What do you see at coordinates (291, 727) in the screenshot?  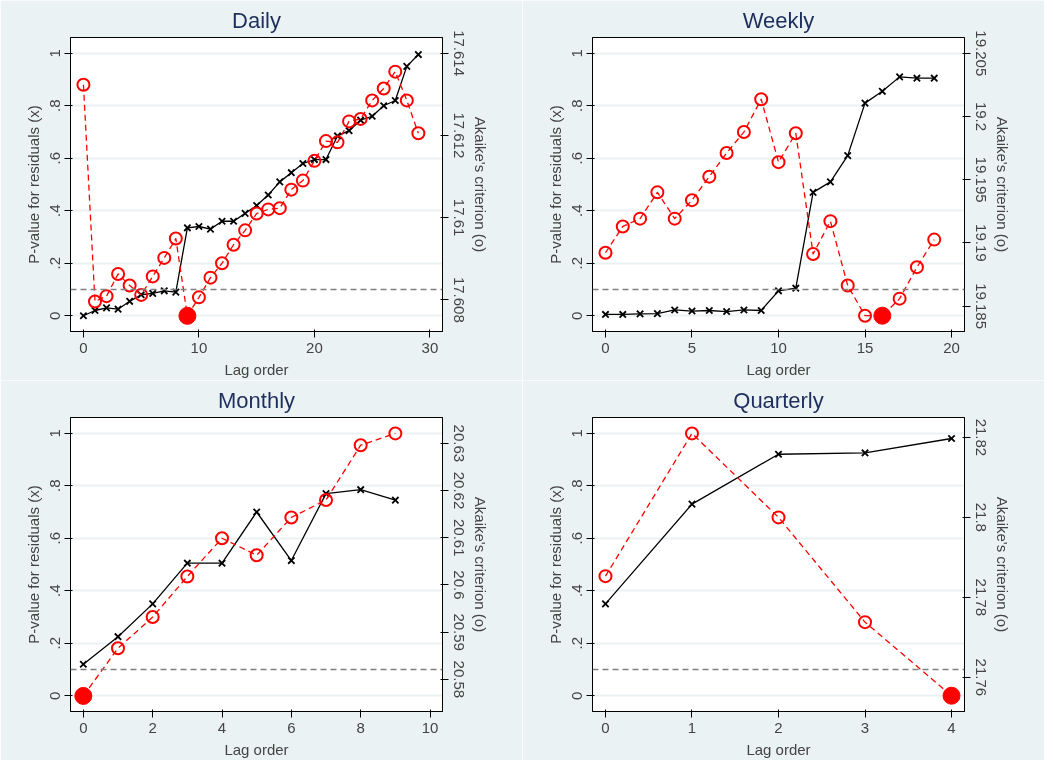 I see `x-tick-label: 6` at bounding box center [291, 727].